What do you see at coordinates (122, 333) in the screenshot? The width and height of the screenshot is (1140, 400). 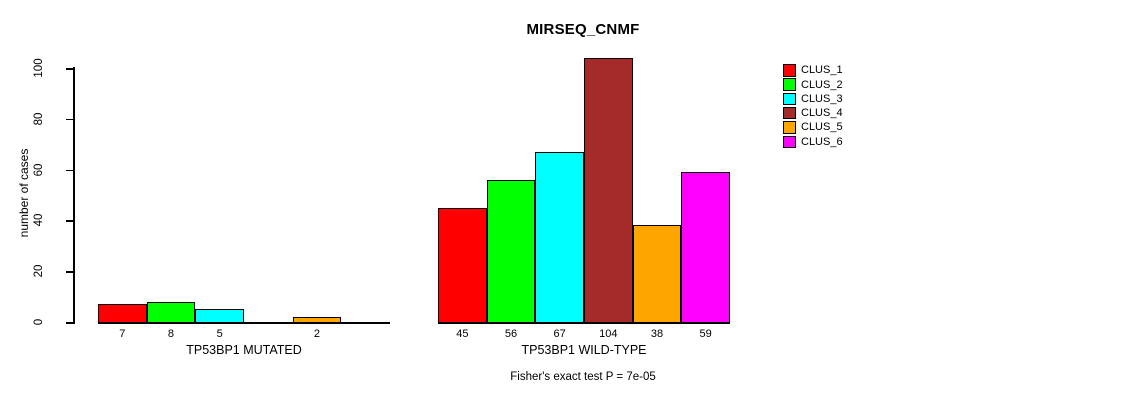 I see `bar-value-label: 7` at bounding box center [122, 333].